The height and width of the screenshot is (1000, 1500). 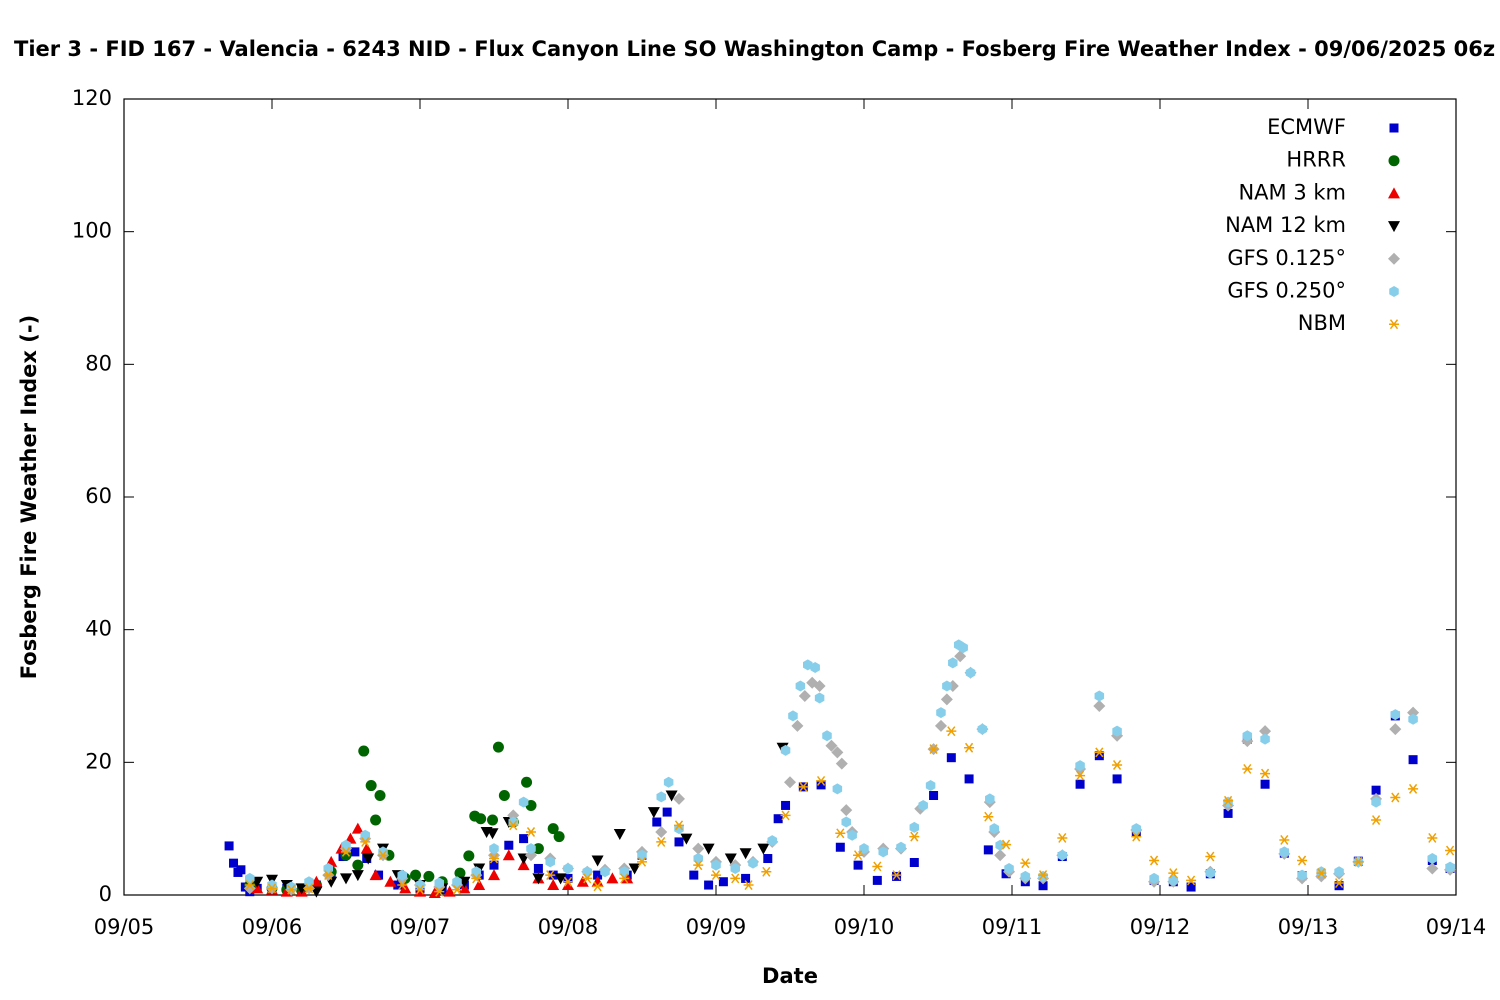 What do you see at coordinates (1286, 258) in the screenshot?
I see `legend-label: GFS 0.125°` at bounding box center [1286, 258].